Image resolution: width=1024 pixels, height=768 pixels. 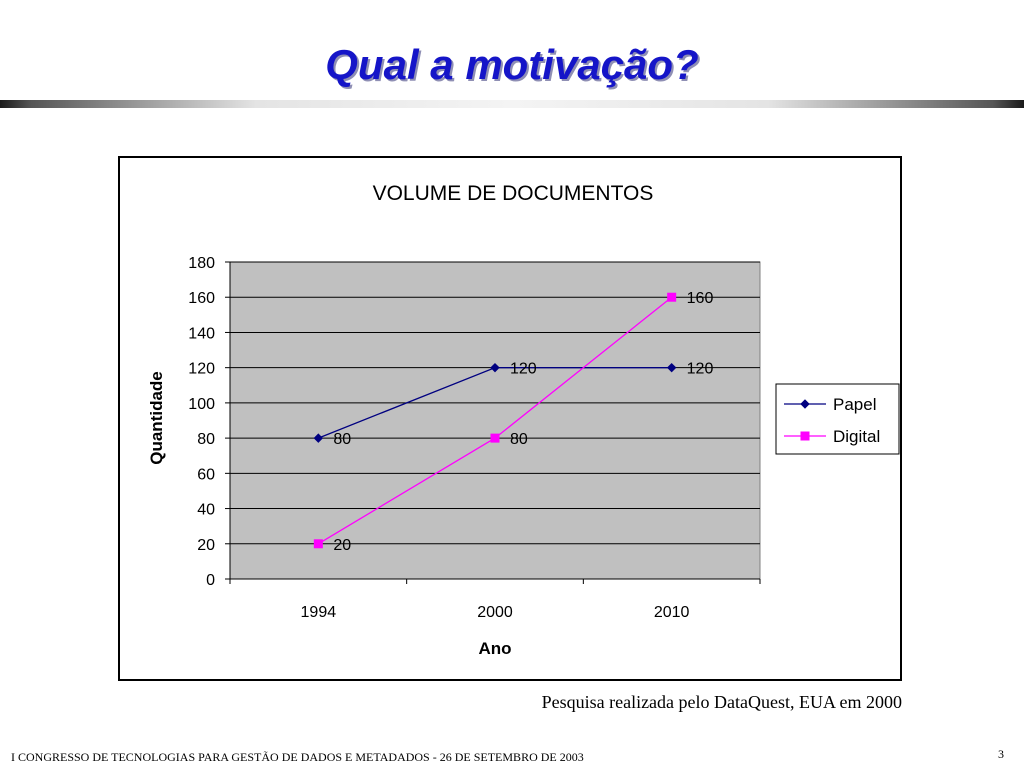 What do you see at coordinates (494, 648) in the screenshot?
I see `x-axis-label: Ano` at bounding box center [494, 648].